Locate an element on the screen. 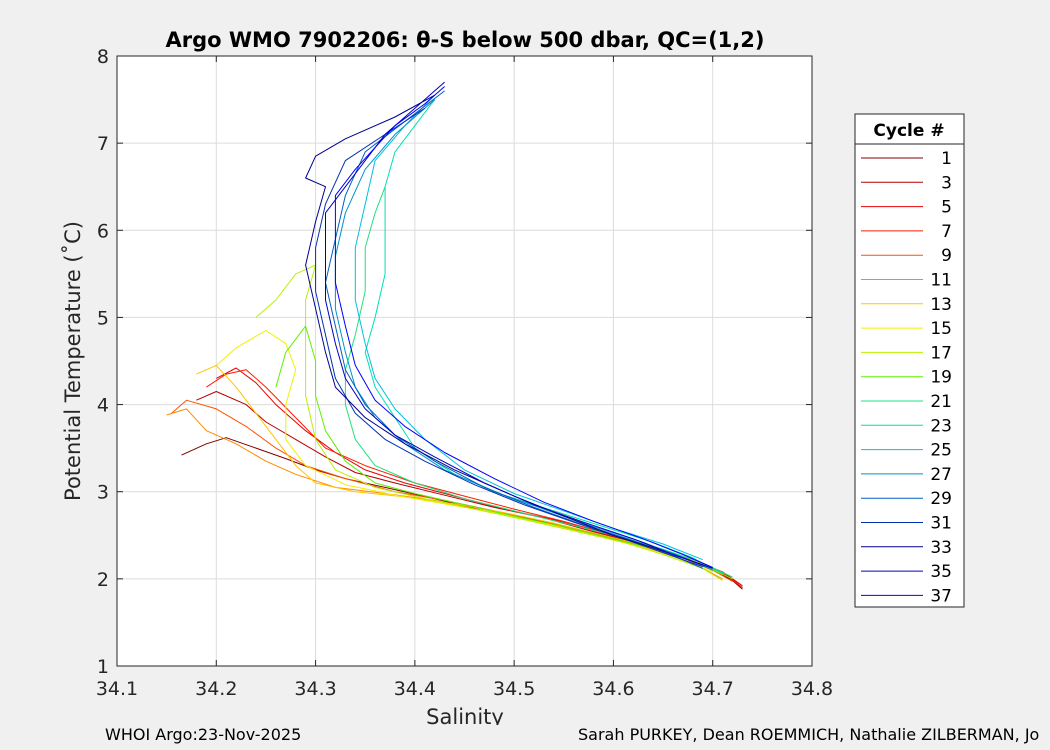  y-tick-label: 4 is located at coordinates (103, 406).